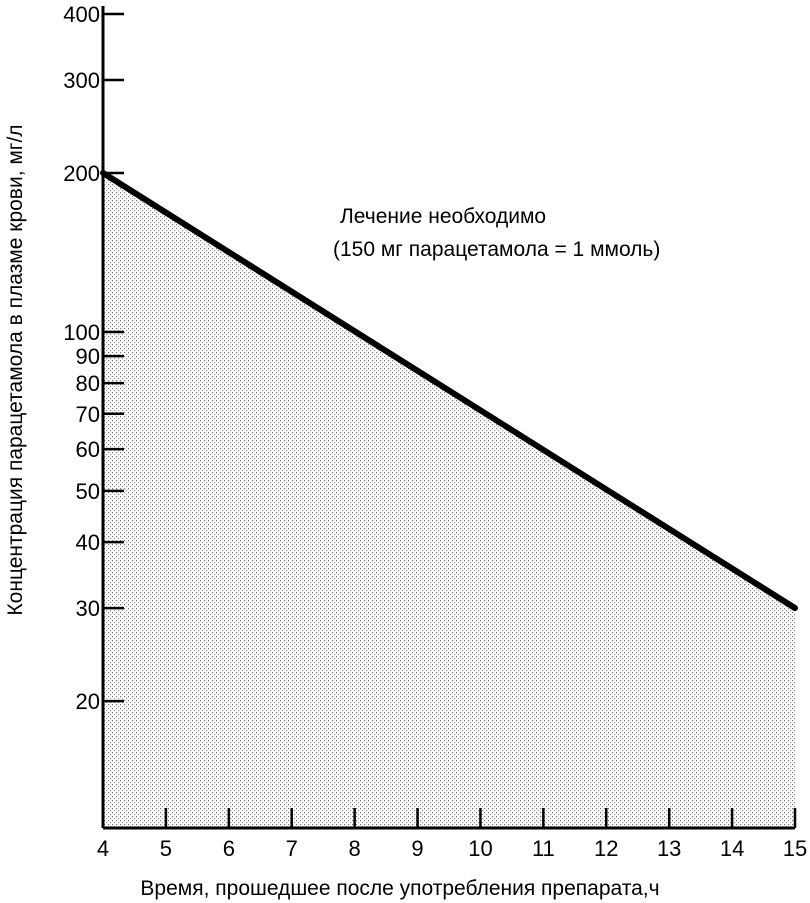  I want to click on y-tick-label-20: 20, so click(88, 701).